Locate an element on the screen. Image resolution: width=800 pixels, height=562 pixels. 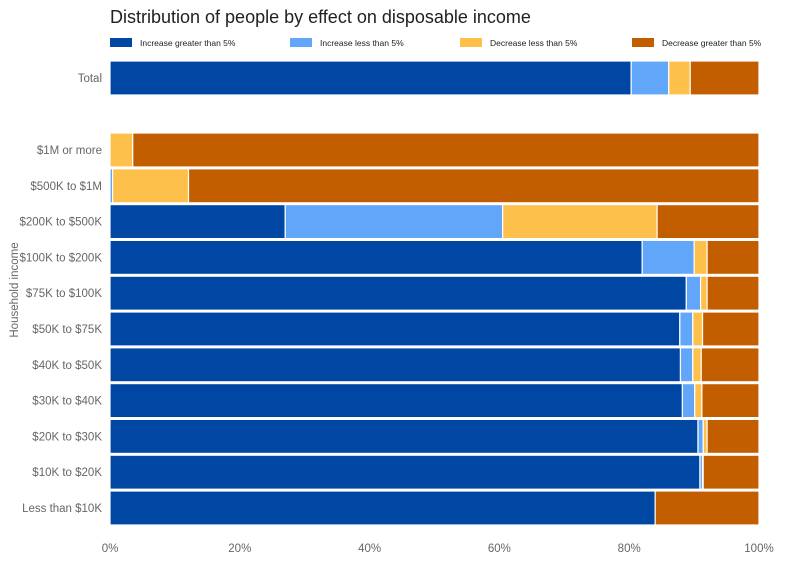
y-axis-title: Household income is located at coordinates (15, 289).